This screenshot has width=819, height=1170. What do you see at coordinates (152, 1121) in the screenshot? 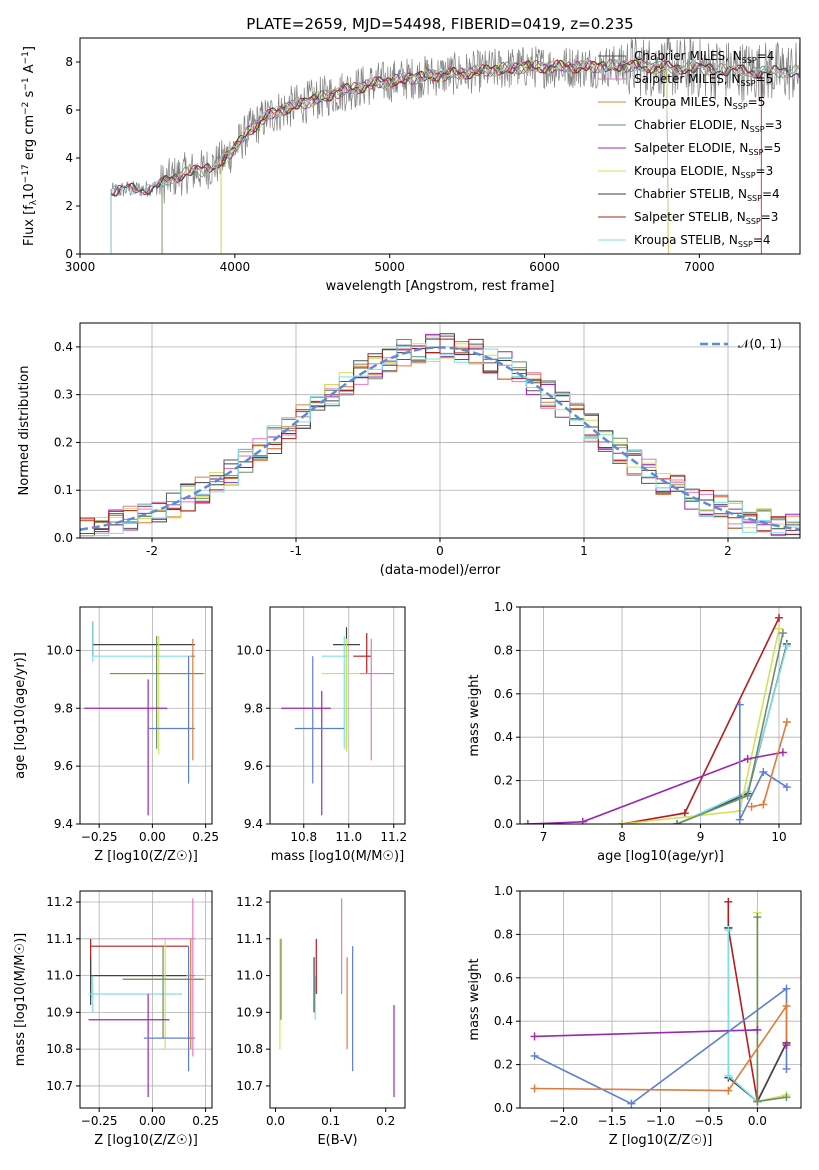
I see `x-tick-label: 0.00` at bounding box center [152, 1121].